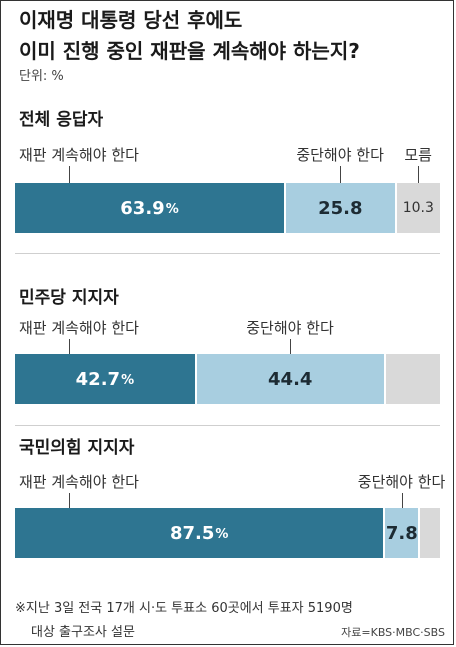  What do you see at coordinates (41, 76) in the screenshot?
I see `unit-label: 단위: %` at bounding box center [41, 76].